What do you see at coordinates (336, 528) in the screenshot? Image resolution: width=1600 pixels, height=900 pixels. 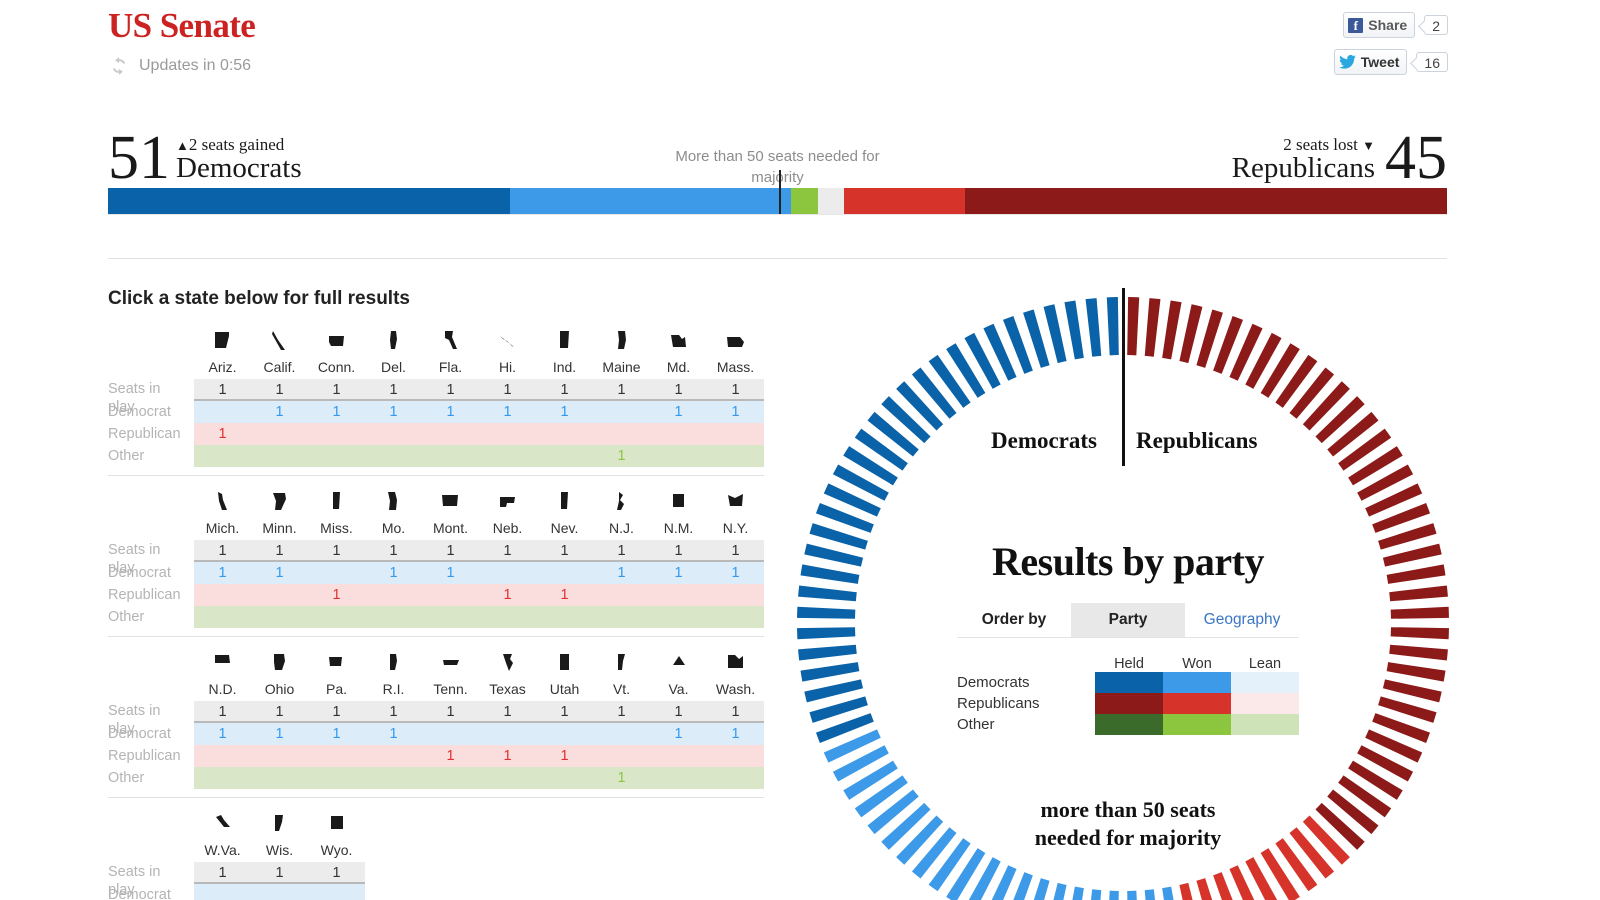 I see `state-label: Miss.` at bounding box center [336, 528].